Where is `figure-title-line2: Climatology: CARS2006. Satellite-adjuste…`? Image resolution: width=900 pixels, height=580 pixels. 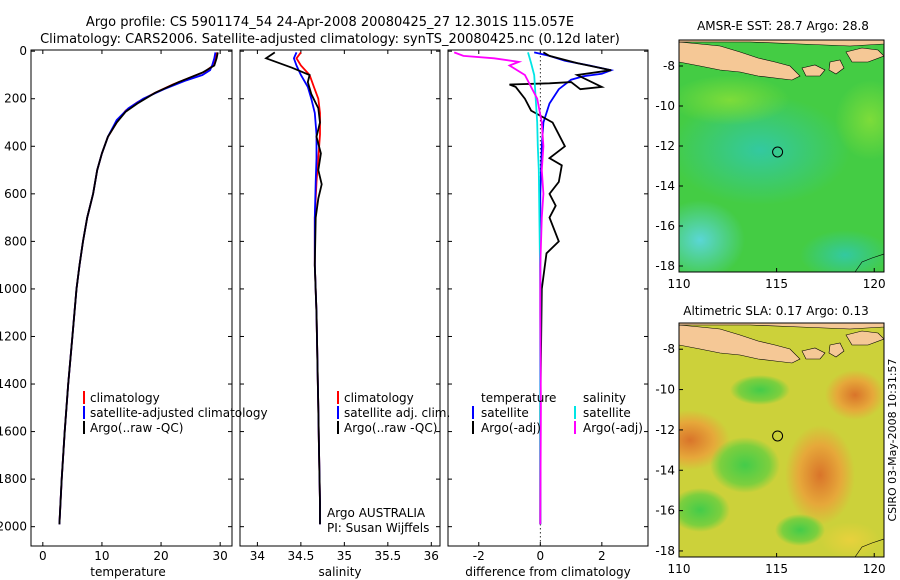
figure-title-line2: Climatology: CARS2006. Satellite-adjuste… is located at coordinates (330, 39).